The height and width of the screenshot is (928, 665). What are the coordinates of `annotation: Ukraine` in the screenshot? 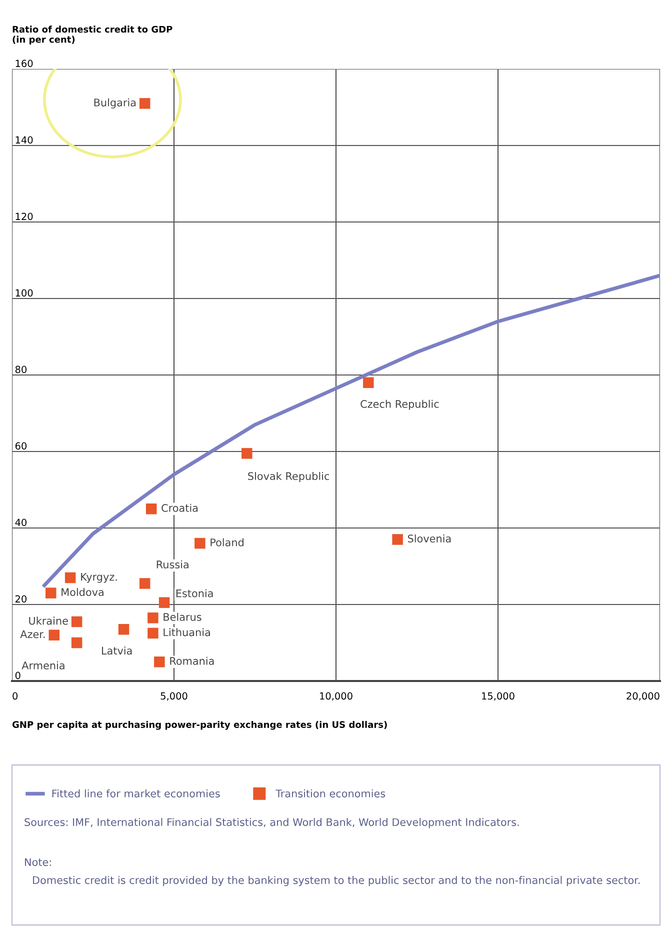 It's located at (48, 620).